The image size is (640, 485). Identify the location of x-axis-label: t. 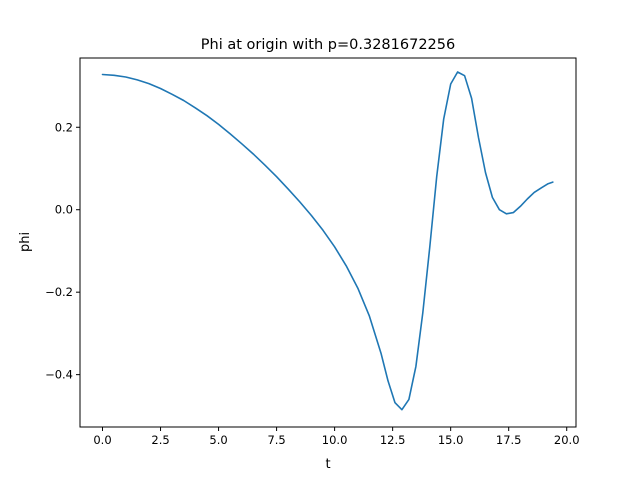
(327, 464).